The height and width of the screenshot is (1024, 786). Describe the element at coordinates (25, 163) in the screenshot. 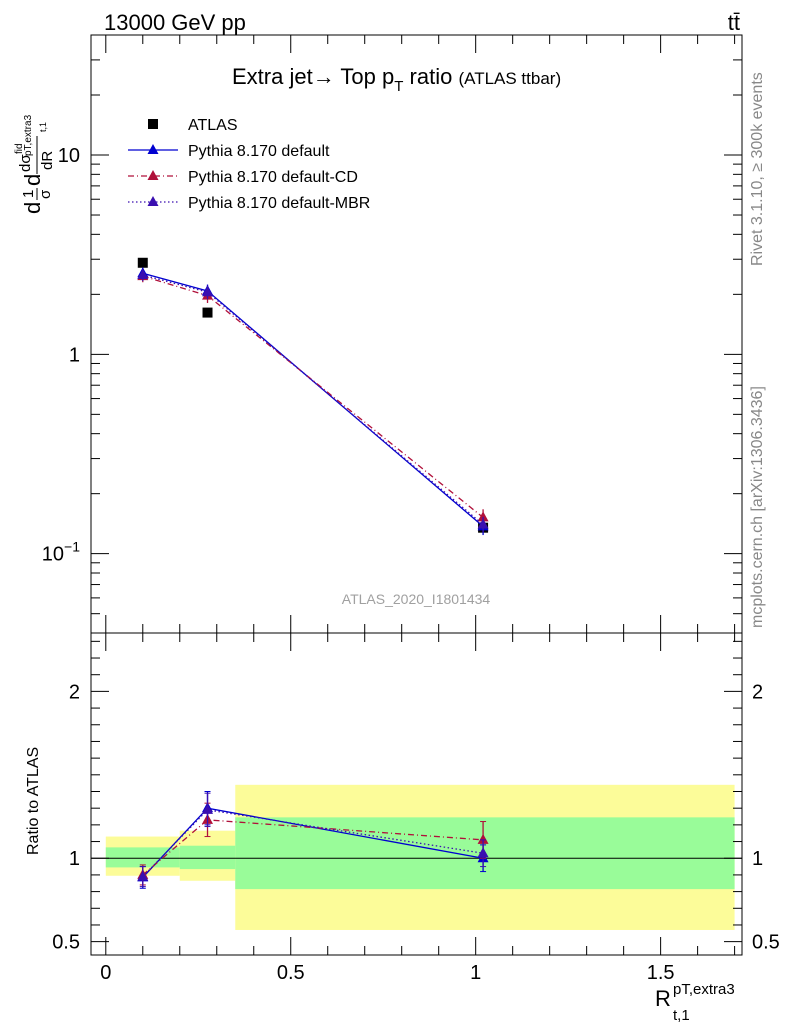

I see `svg-text: dσ` at that location.